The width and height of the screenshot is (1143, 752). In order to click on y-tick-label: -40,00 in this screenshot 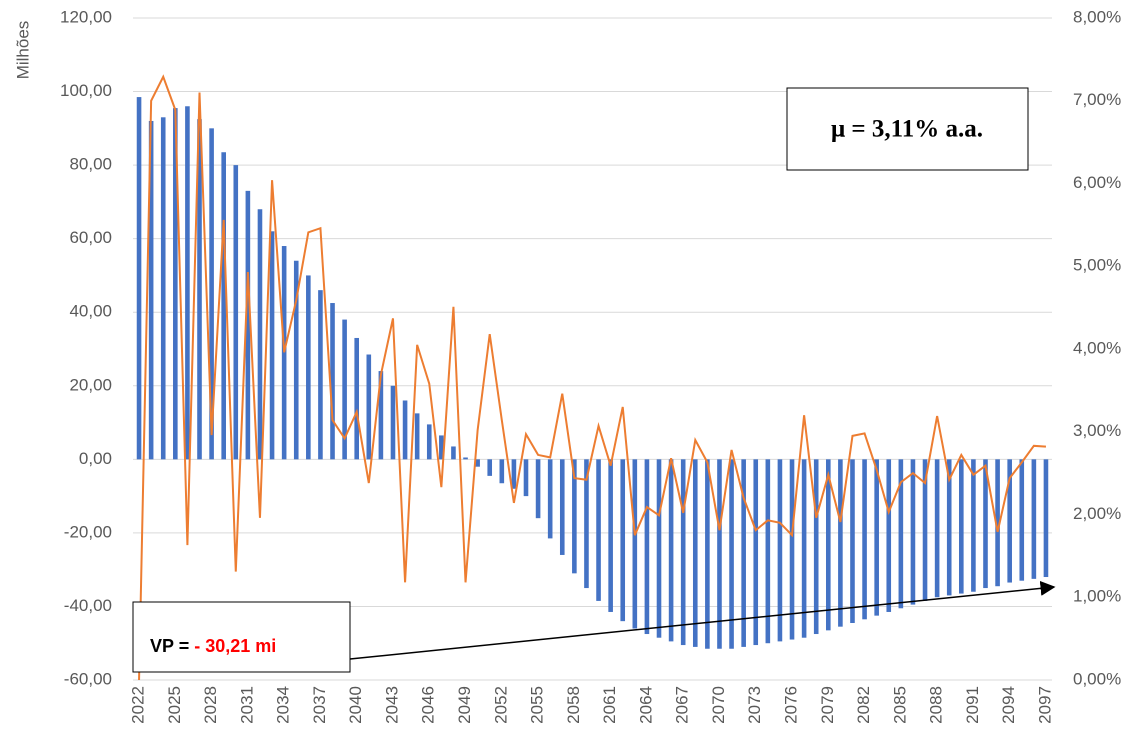, I will do `click(88, 605)`.